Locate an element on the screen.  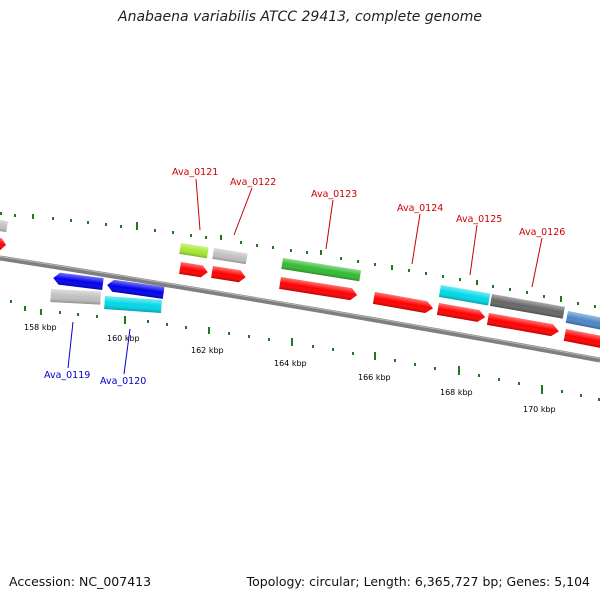
gene-label: Ava_0119 is located at coordinates (67, 375).